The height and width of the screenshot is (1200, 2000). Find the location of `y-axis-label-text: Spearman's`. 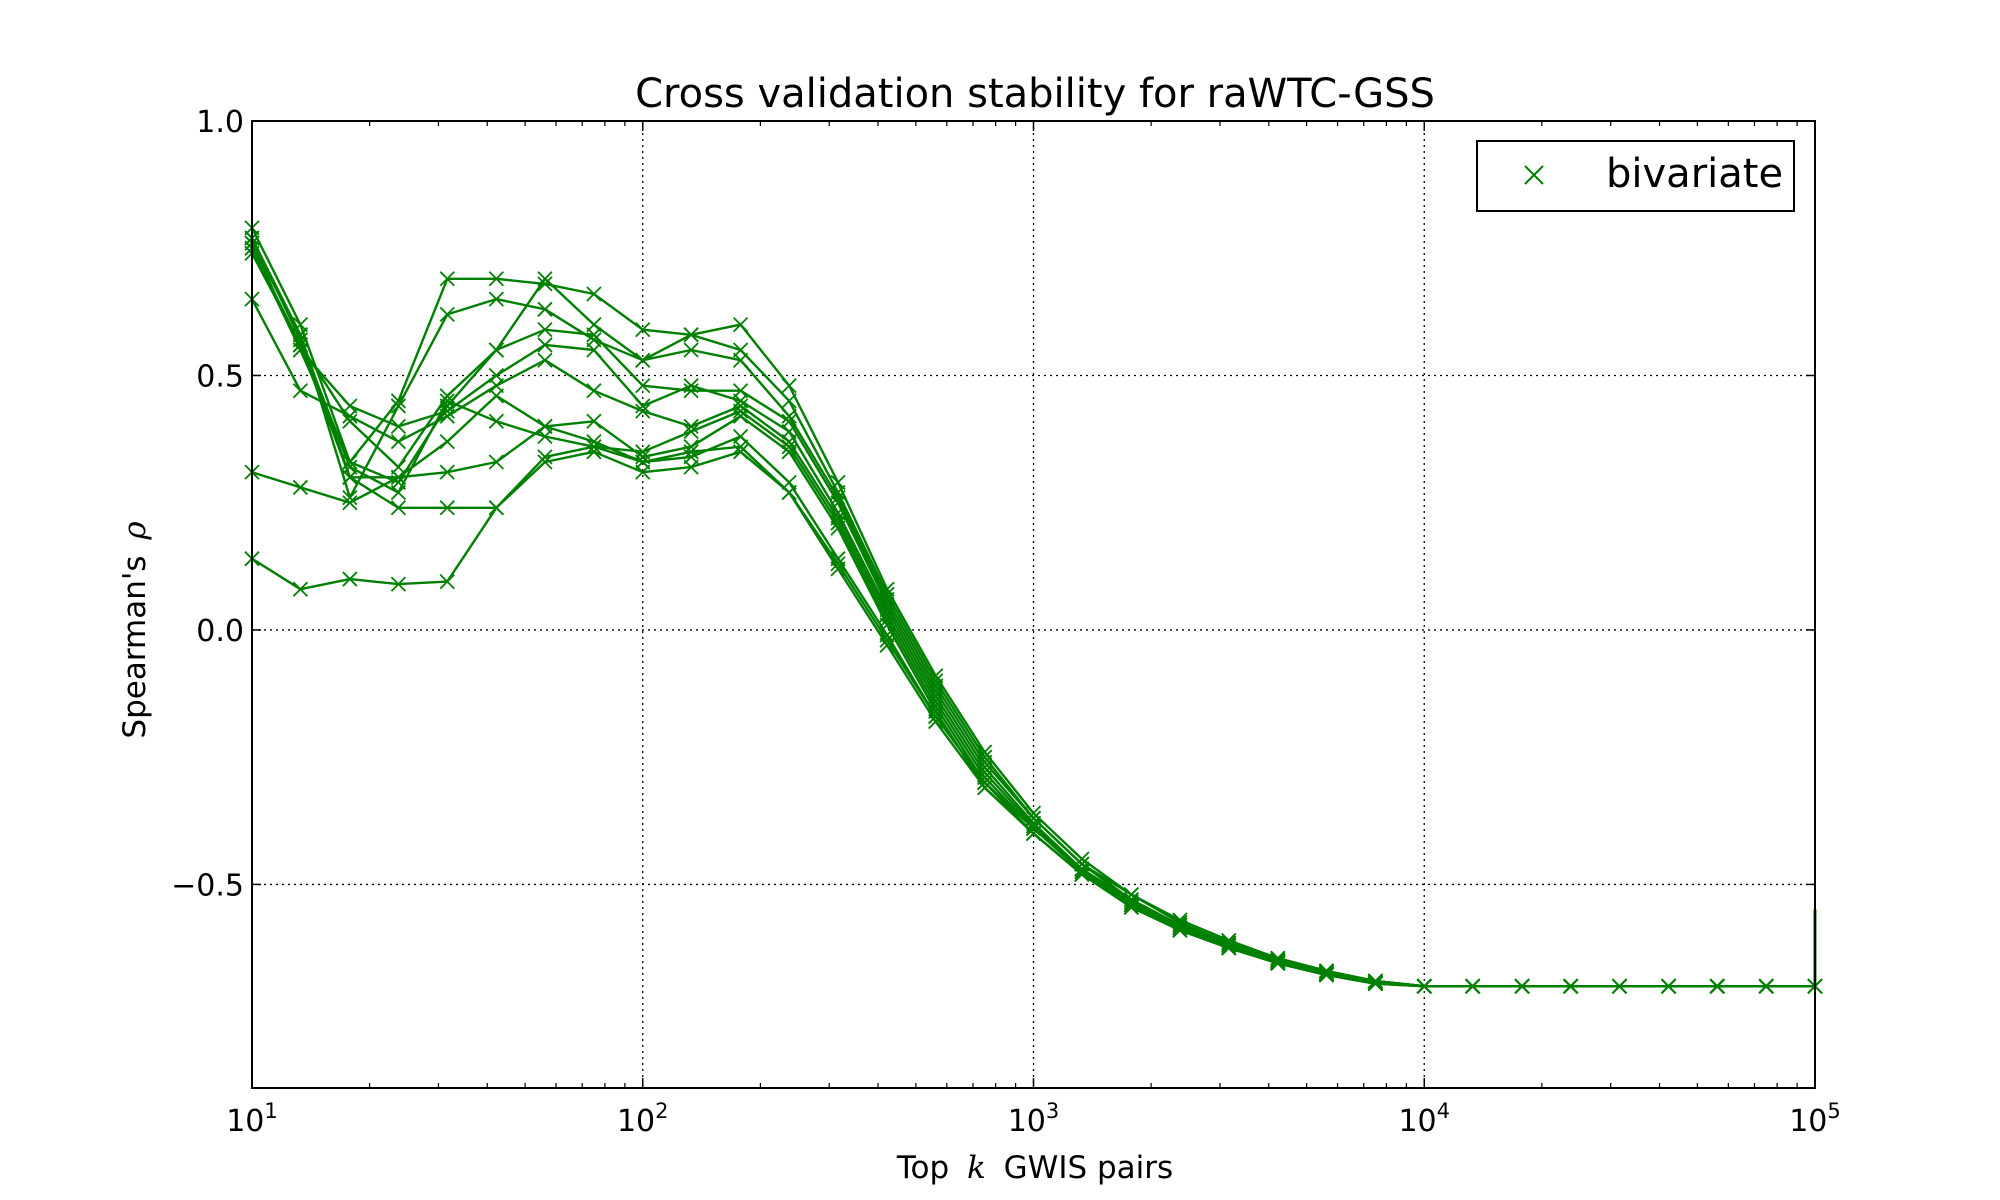

y-axis-label-text: Spearman's is located at coordinates (135, 646).